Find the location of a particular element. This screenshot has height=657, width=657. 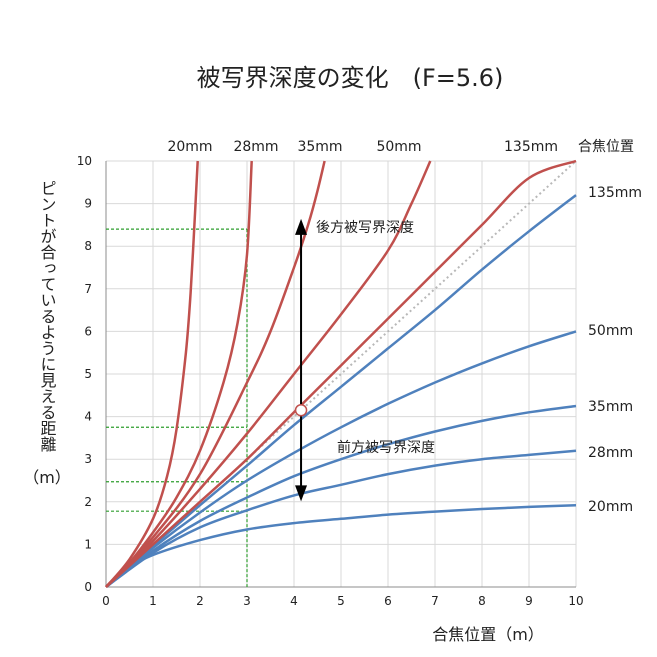

focus-point-marker is located at coordinates (301, 410).